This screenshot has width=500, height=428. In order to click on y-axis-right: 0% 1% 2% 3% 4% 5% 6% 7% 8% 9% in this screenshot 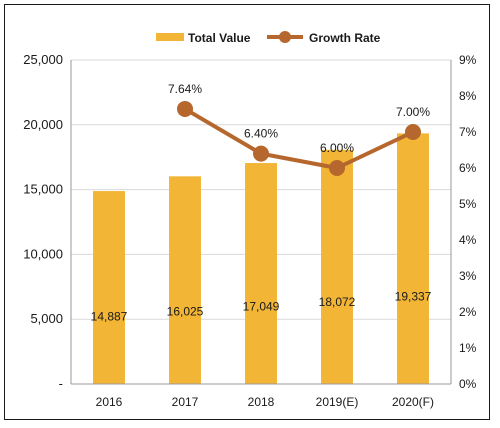, I will do `click(468, 222)`.